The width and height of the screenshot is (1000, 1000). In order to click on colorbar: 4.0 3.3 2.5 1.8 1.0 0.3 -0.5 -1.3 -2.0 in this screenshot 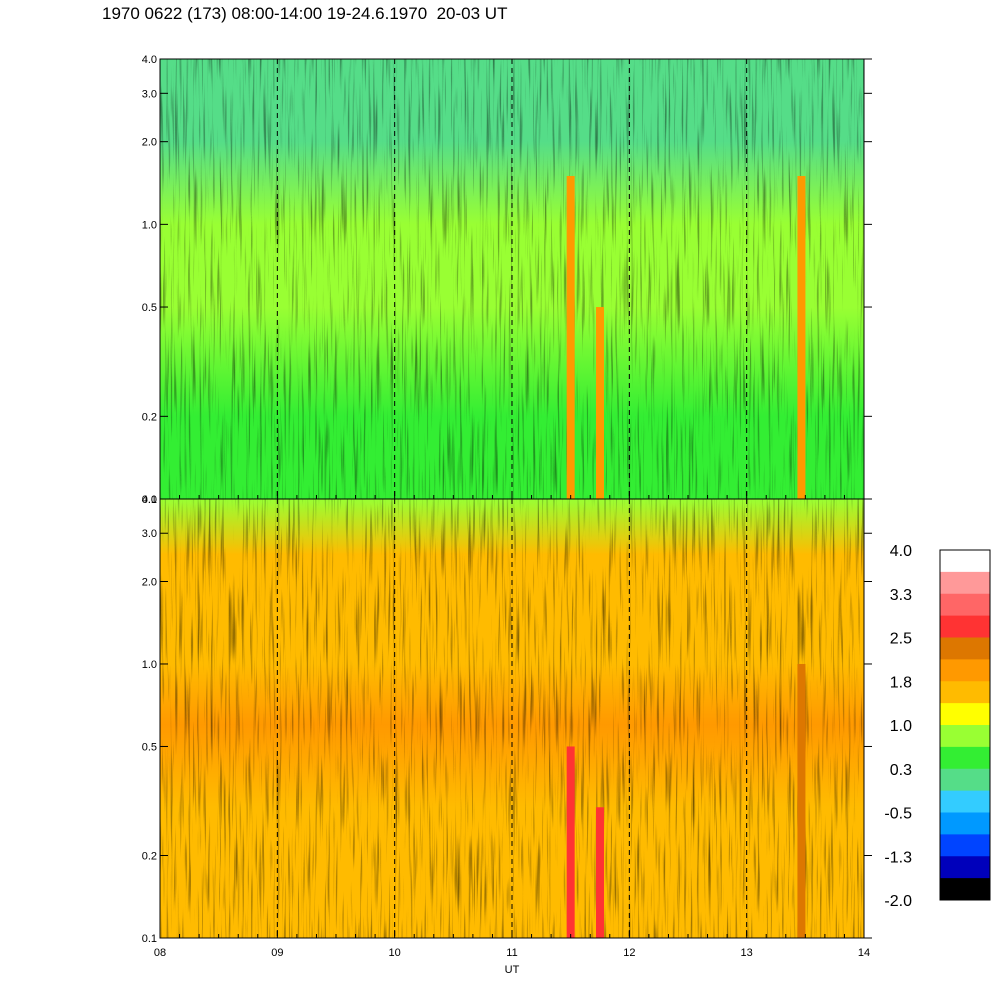, I will do `click(937, 726)`.